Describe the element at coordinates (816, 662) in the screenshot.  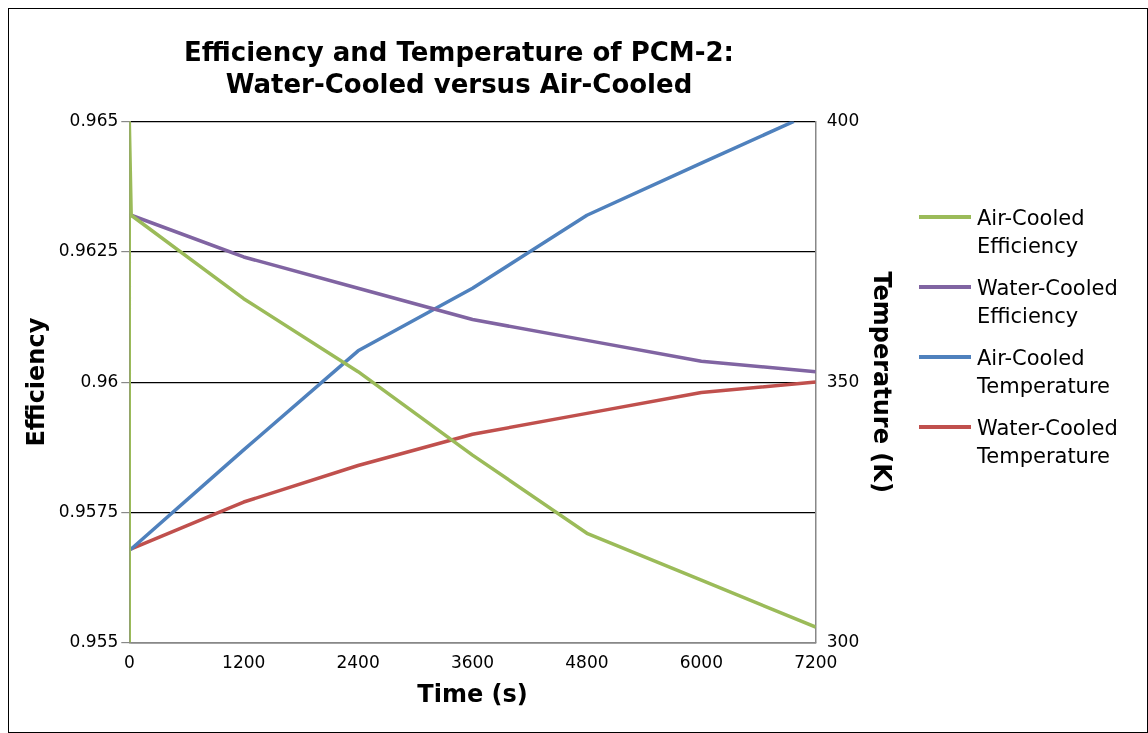
I see `x-tick-label: 7200` at that location.